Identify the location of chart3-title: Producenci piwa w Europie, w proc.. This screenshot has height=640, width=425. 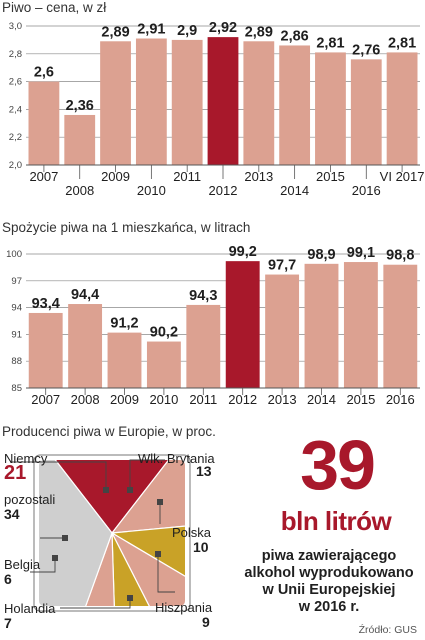
(109, 431).